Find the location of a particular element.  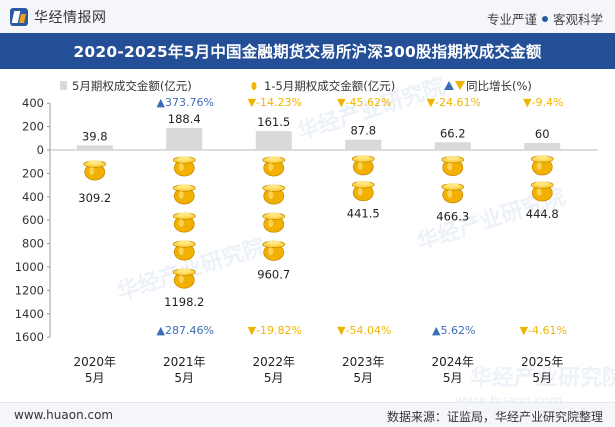

top-bar: 华经情报网 专业严谨 客观科学 is located at coordinates (307, 17).